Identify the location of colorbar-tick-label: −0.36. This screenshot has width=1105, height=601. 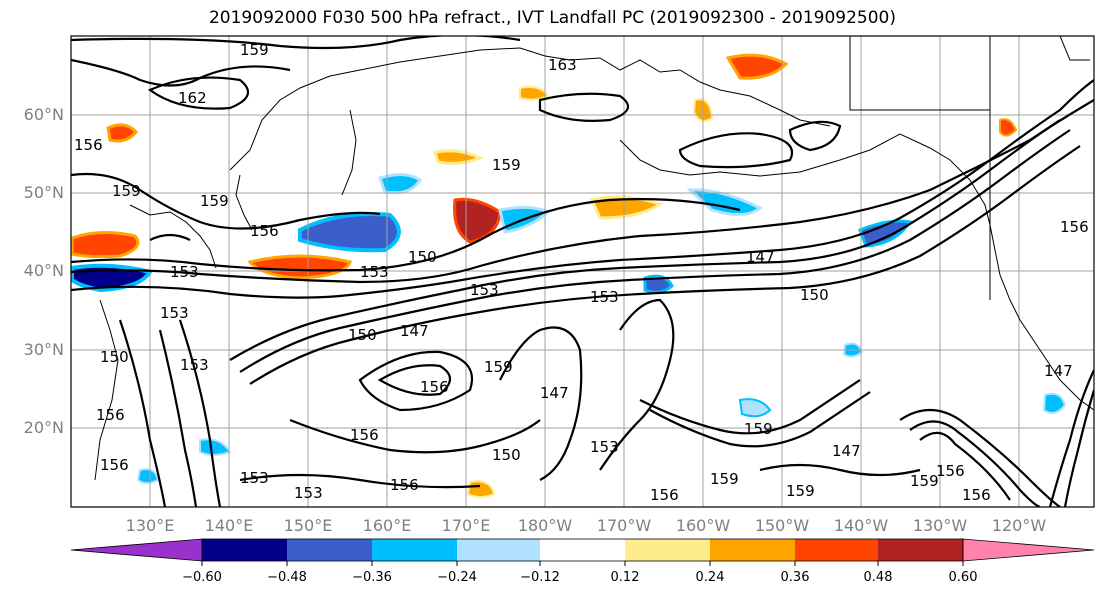
(372, 577).